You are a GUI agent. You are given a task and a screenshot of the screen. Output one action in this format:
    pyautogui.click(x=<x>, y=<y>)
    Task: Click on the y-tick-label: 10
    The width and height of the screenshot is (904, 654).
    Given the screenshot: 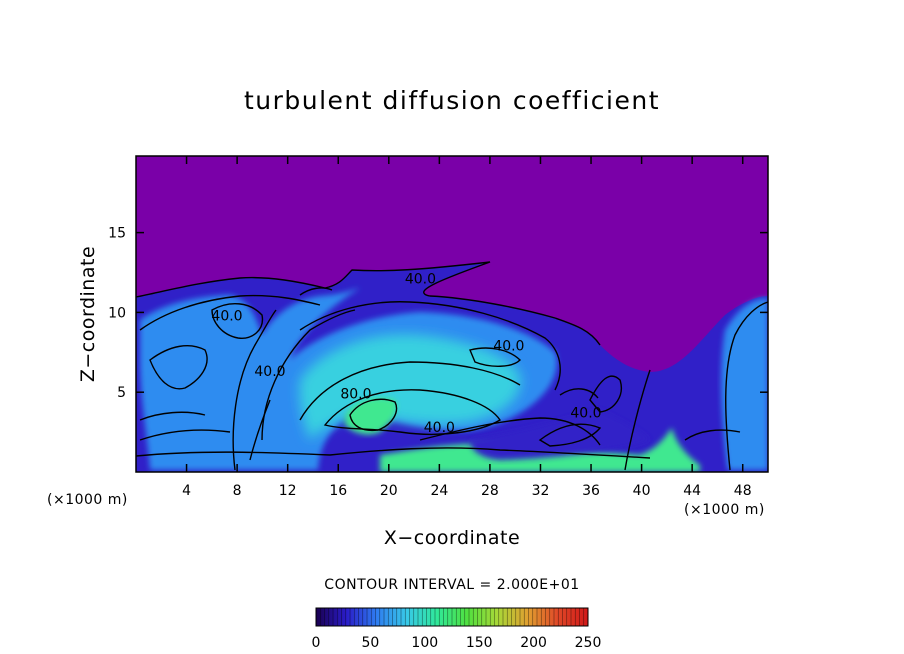 What is the action you would take?
    pyautogui.click(x=117, y=313)
    